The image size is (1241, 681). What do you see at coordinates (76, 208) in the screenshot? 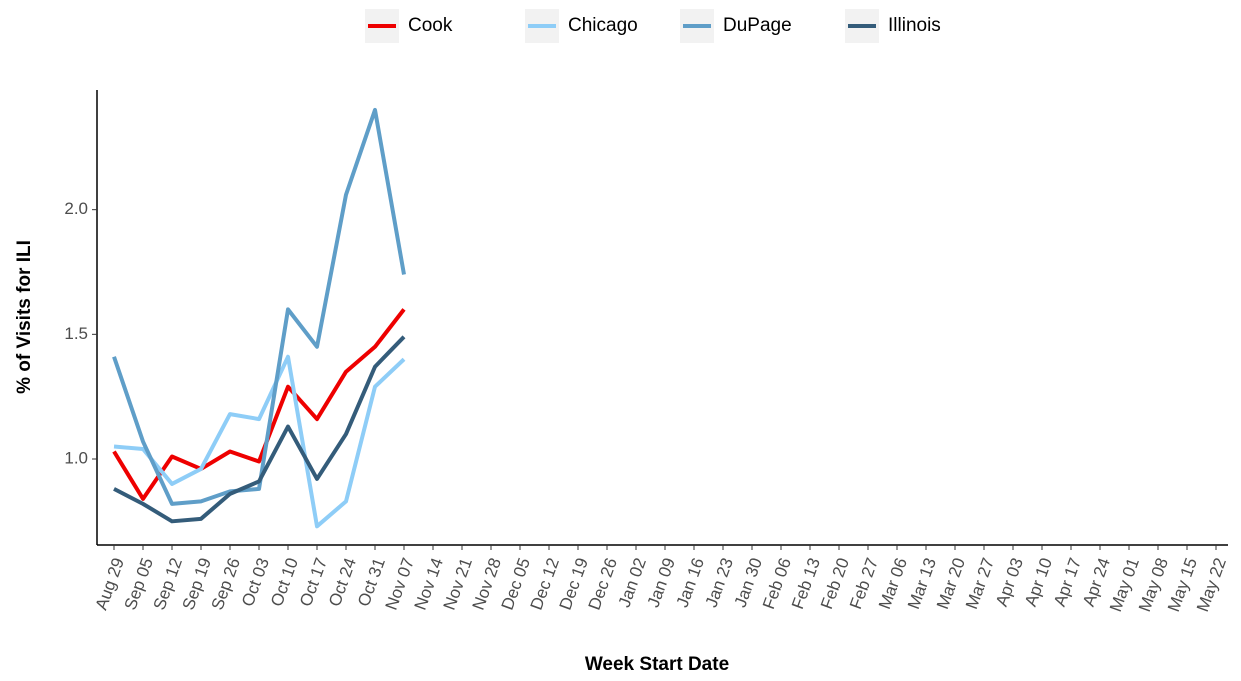
I see `y-tick-label: 2.0` at bounding box center [76, 208].